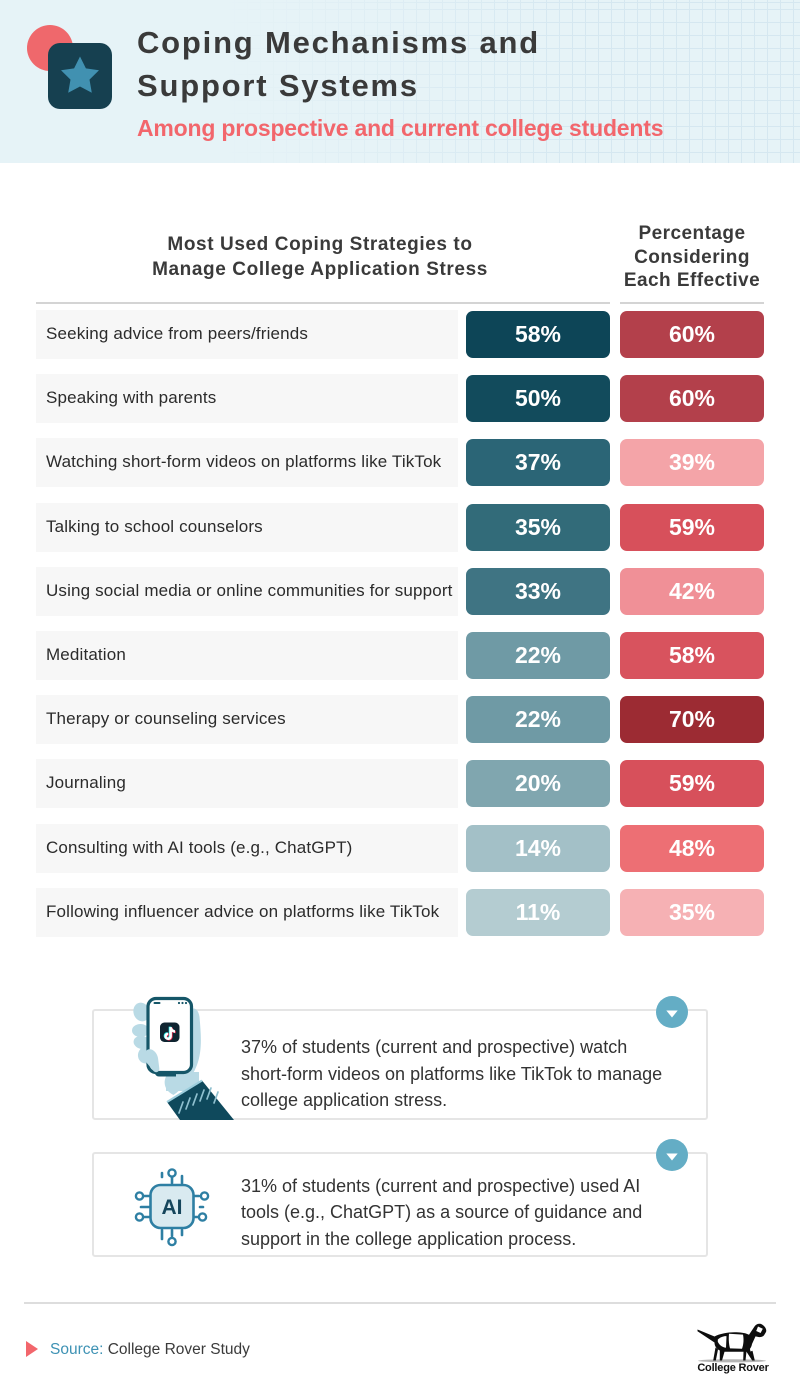 The width and height of the screenshot is (800, 1393). I want to click on svg-text: AI, so click(172, 1207).